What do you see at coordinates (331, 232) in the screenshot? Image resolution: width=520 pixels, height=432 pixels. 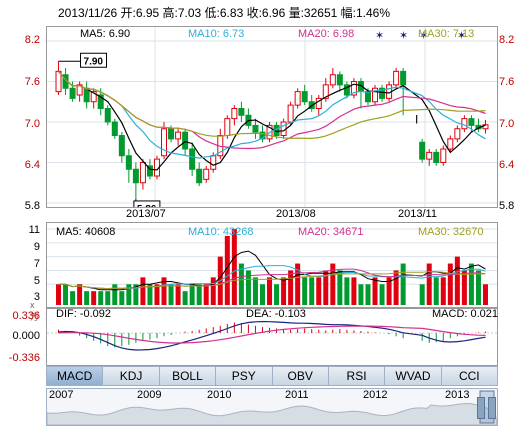 I see `vol-ma20: MA20: 34671` at bounding box center [331, 232].